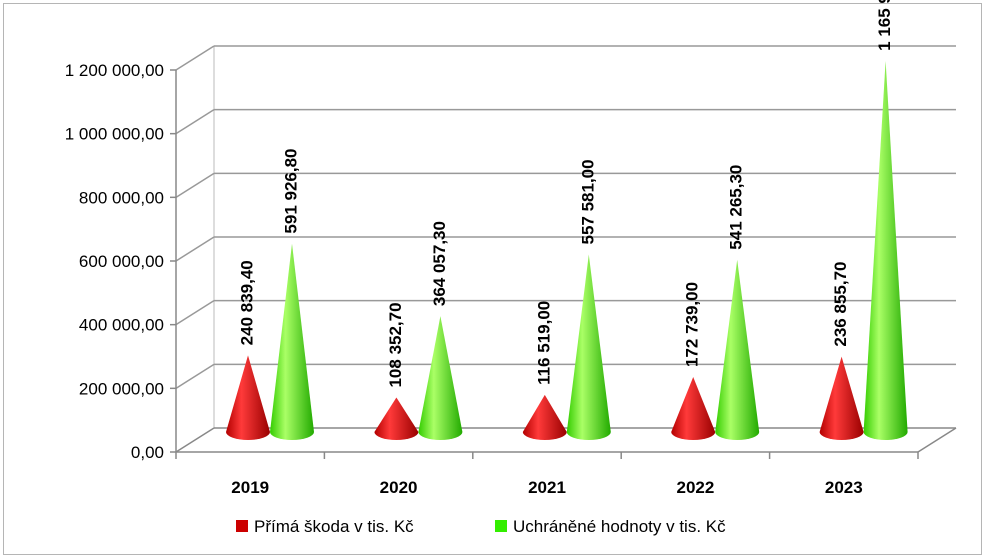 This screenshot has width=987, height=560. I want to click on legend-label: Uchráněné hodnoty v tis. Kč, so click(619, 526).